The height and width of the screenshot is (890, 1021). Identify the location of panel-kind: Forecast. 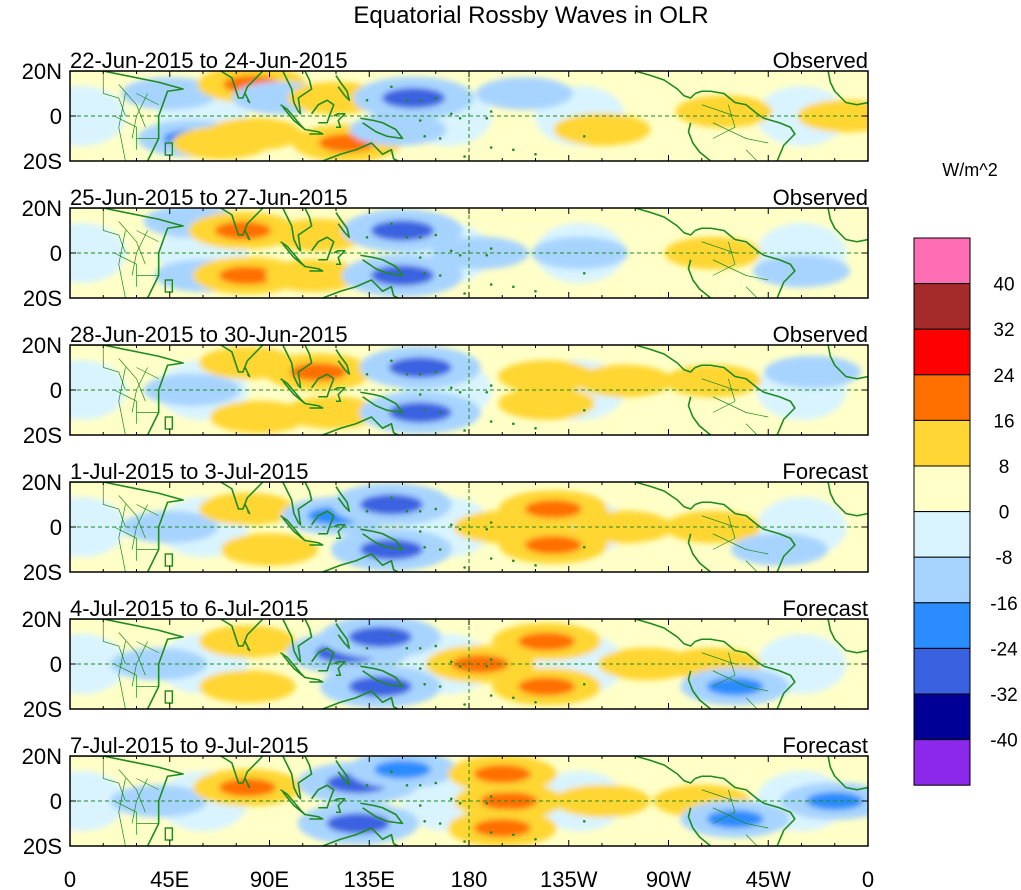
(825, 471).